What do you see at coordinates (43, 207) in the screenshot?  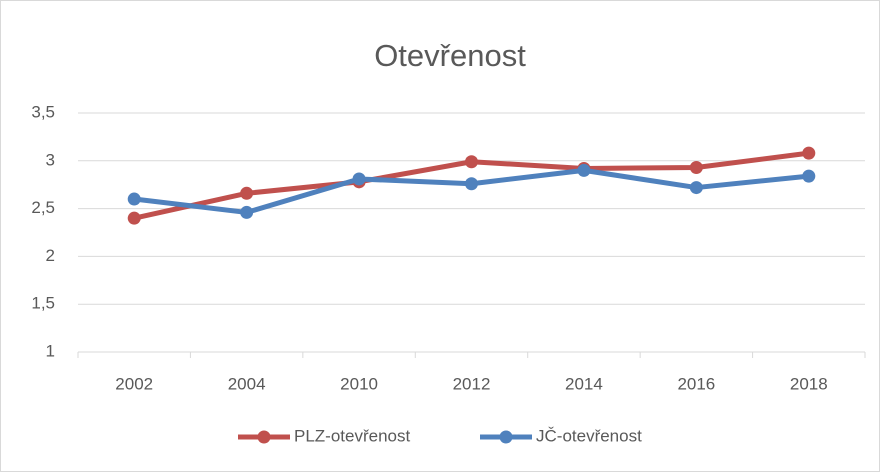 I see `y-tick-label: 2,5` at bounding box center [43, 207].